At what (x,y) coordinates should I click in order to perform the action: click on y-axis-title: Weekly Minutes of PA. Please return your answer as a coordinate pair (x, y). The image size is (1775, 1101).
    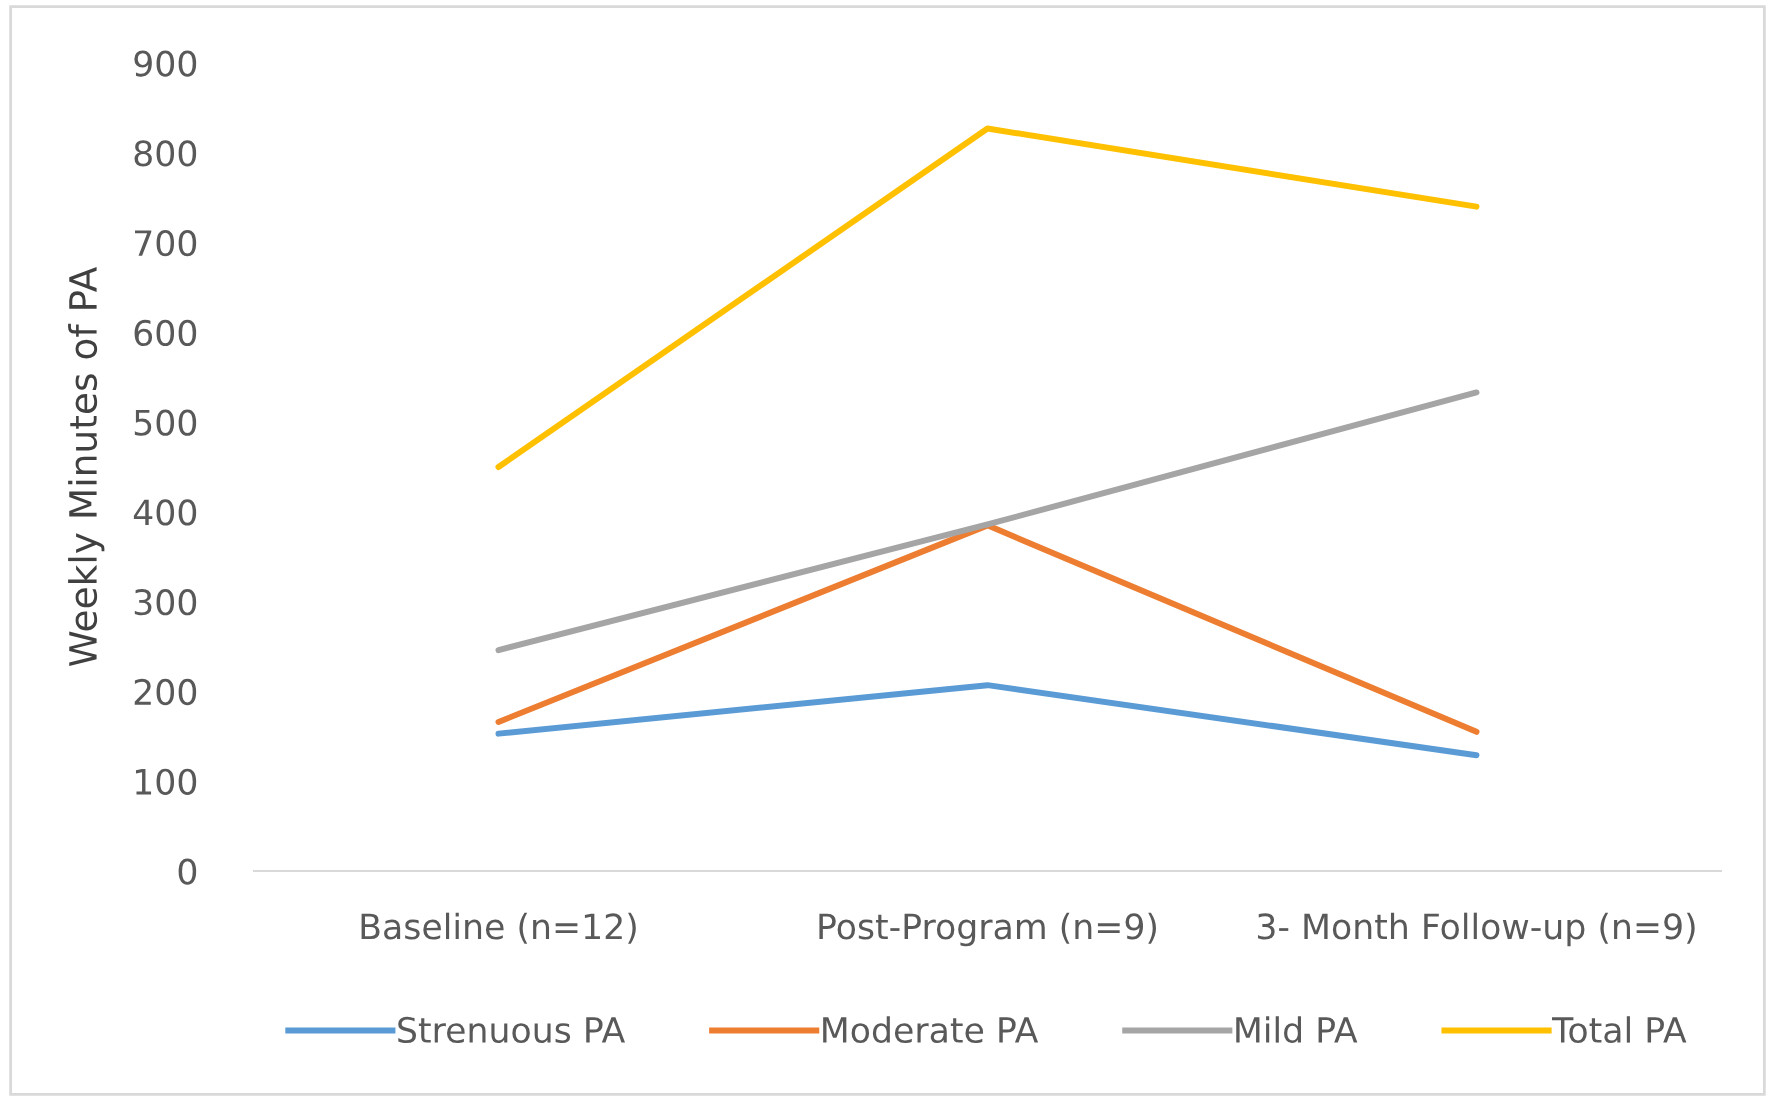
    Looking at the image, I should click on (86, 466).